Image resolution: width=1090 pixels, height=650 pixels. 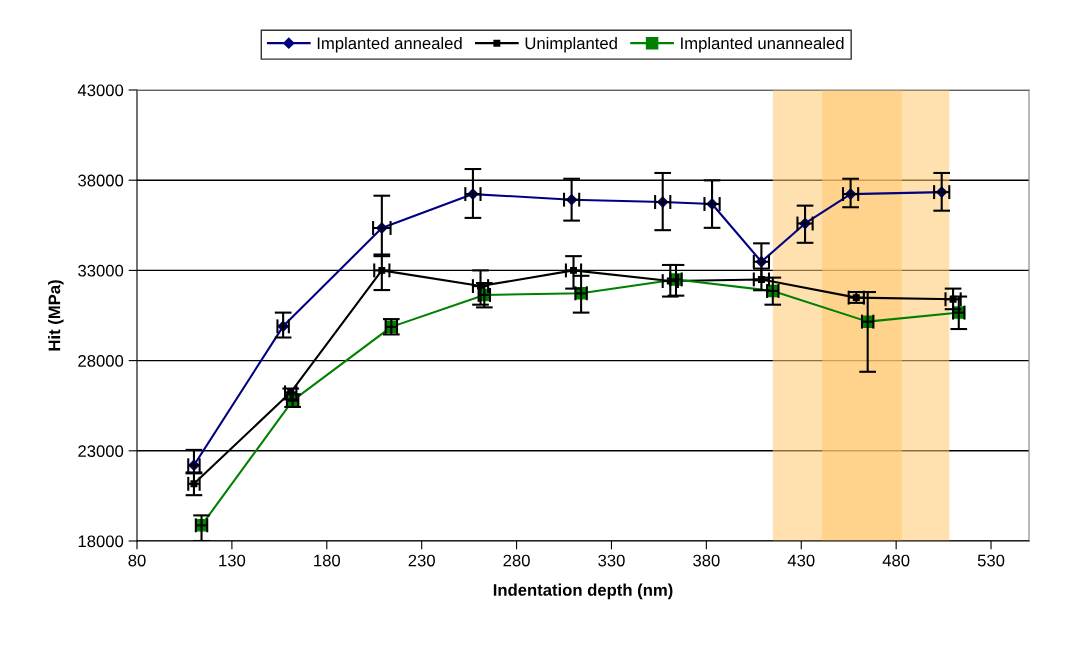 I want to click on legend-label: Unimplanted, so click(x=571, y=44).